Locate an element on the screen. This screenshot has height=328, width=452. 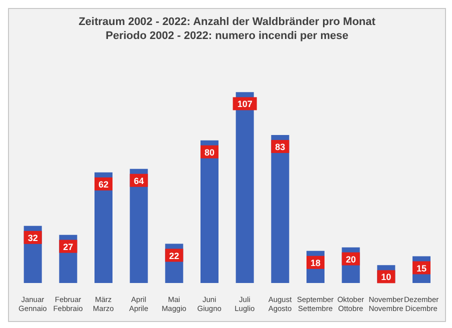
data-label: 20 is located at coordinates (351, 259).